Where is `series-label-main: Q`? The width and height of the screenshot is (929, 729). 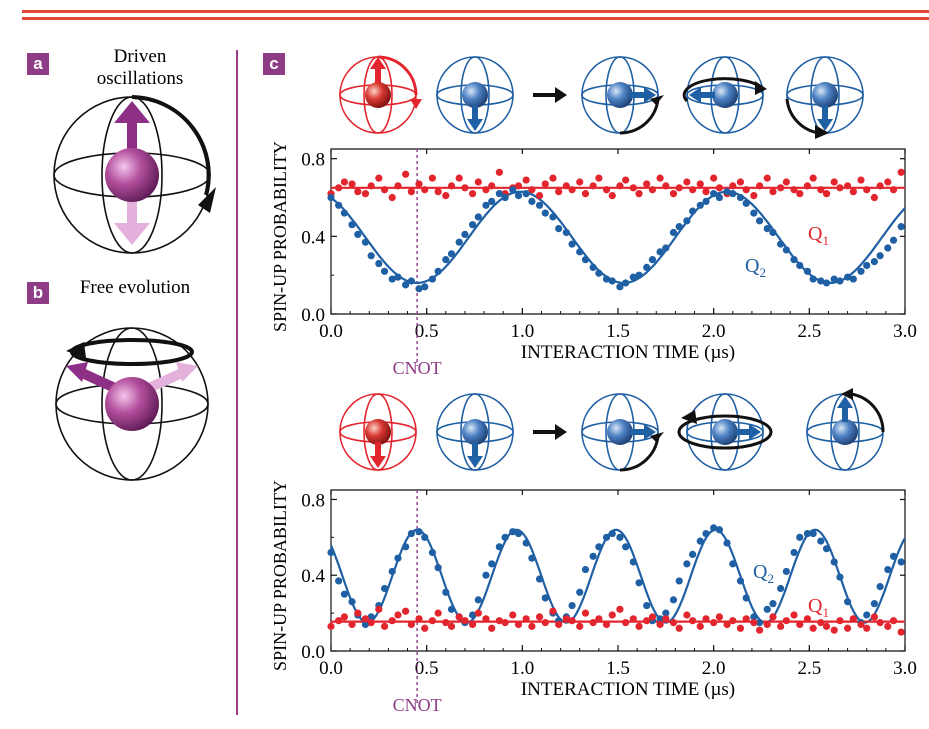
series-label-main: Q is located at coordinates (760, 572).